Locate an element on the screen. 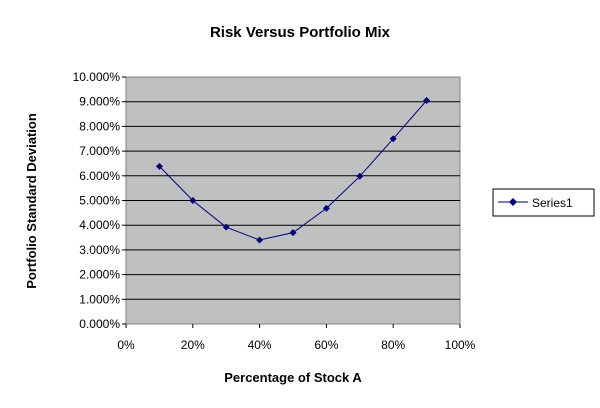 The image size is (600, 408). legend: Series1 is located at coordinates (543, 202).